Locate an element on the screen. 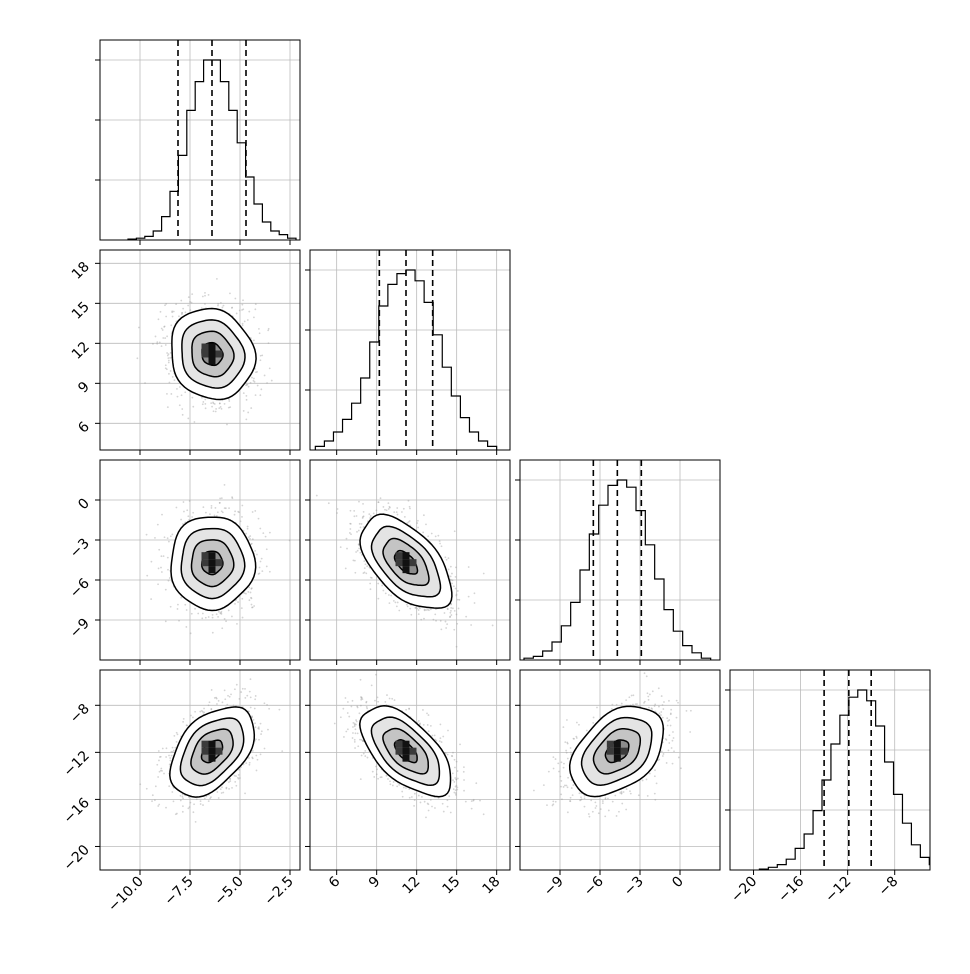 The height and width of the screenshot is (974, 970). y-tick-label: 18 is located at coordinates (81, 271).